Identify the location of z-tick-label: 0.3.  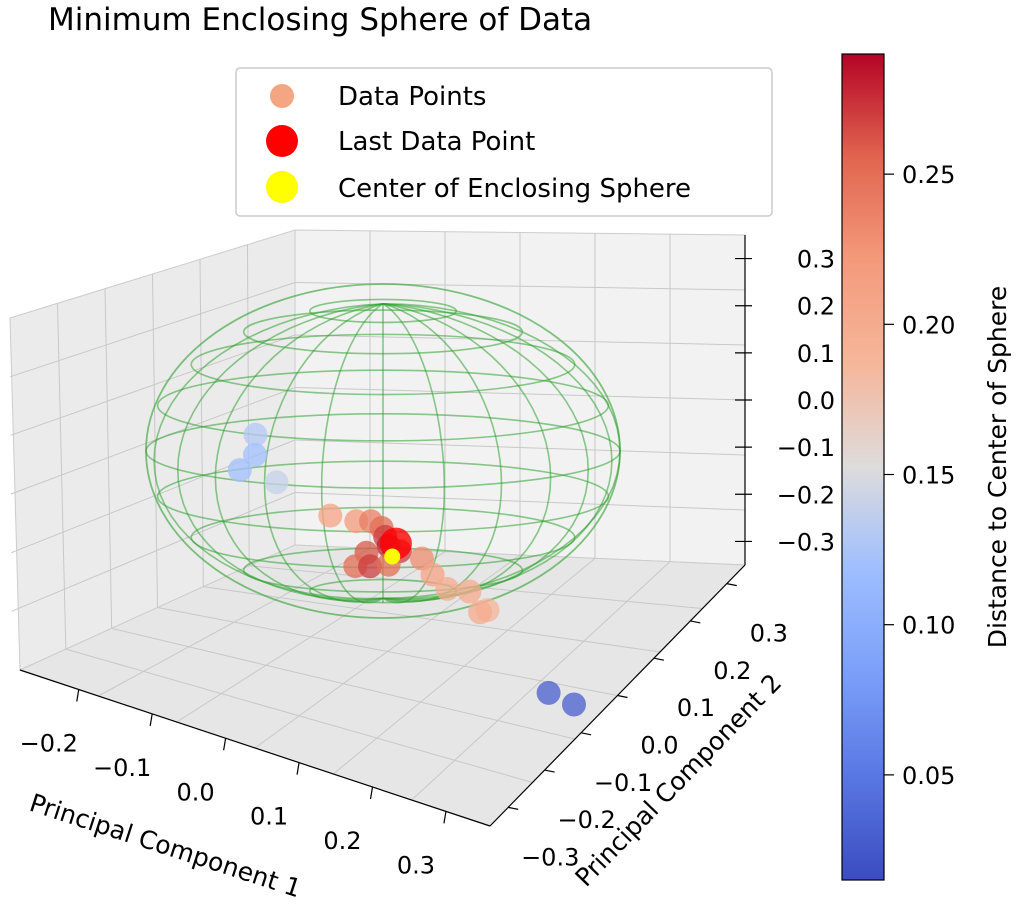
(816, 260).